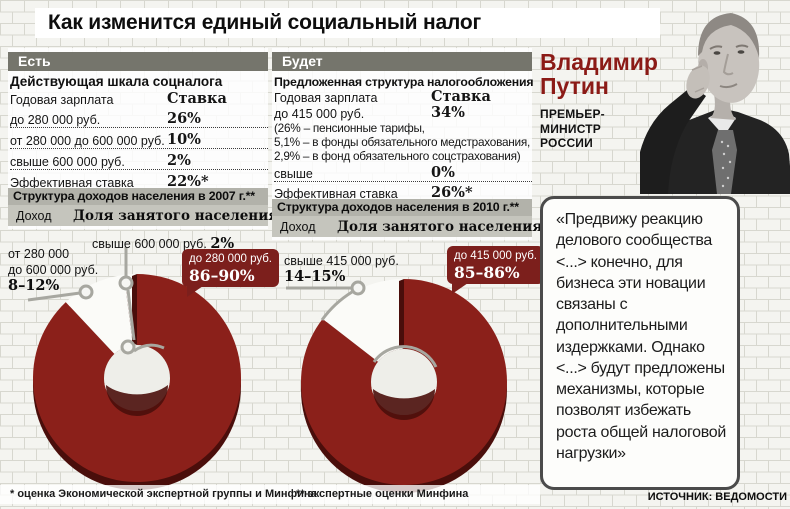 This screenshot has height=509, width=790. I want to click on future-subtitle: Предложенная структура налогообложения, so click(404, 82).